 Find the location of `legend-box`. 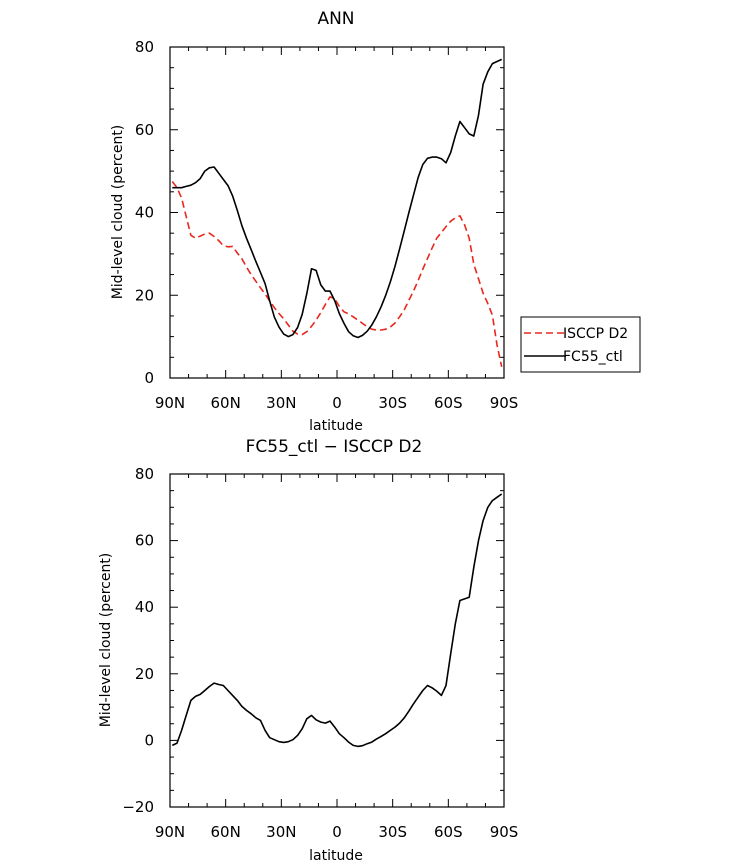

legend-box is located at coordinates (580, 344).